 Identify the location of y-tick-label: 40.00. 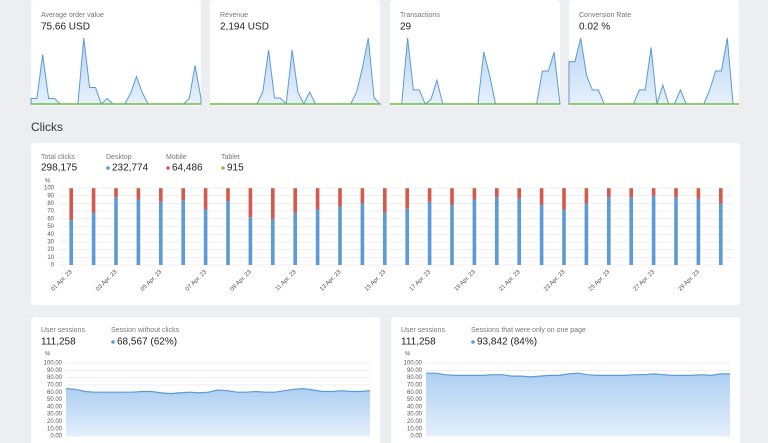
(415, 407).